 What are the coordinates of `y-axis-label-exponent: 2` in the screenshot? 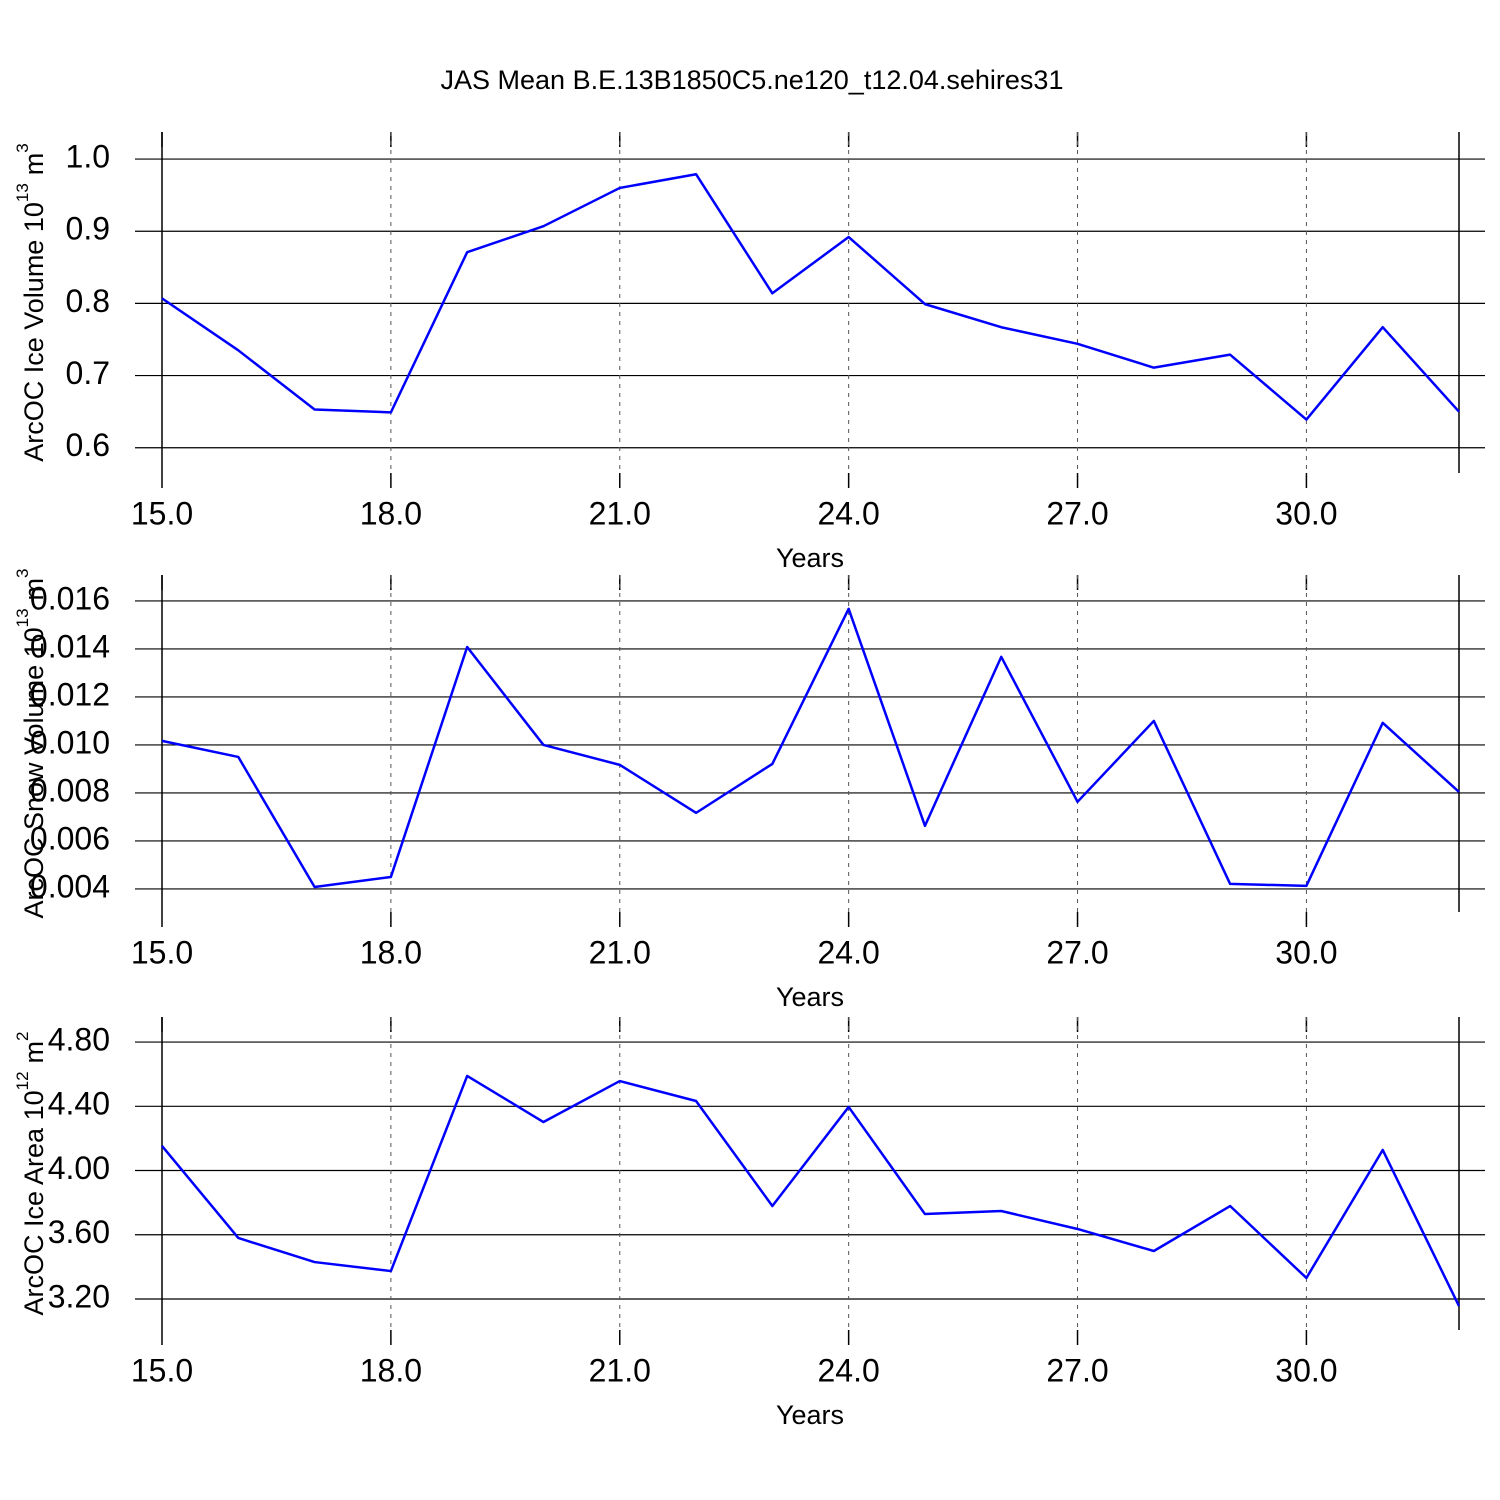 It's located at (22, 1036).